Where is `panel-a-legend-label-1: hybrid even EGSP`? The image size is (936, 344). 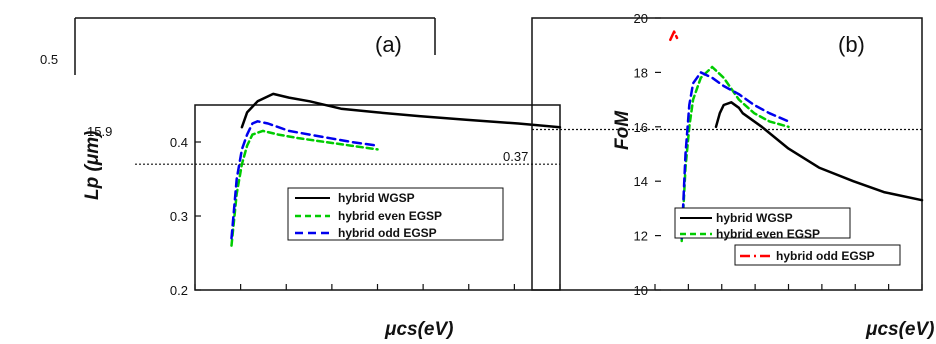 panel-a-legend-label-1: hybrid even EGSP is located at coordinates (390, 216).